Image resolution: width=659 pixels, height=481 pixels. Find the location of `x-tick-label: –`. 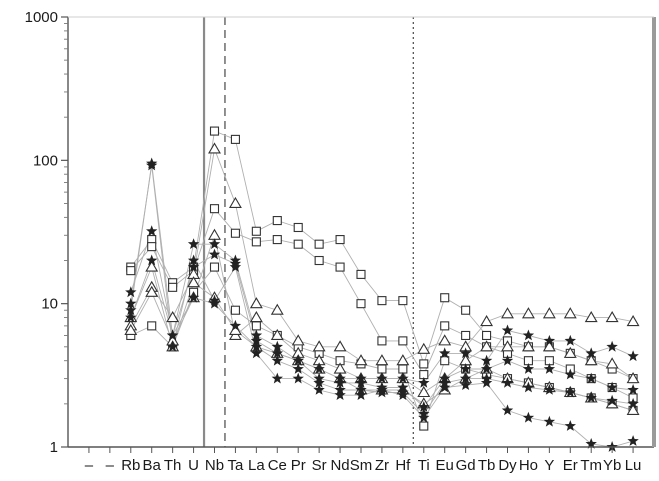

x-tick-label: – is located at coordinates (89, 465).